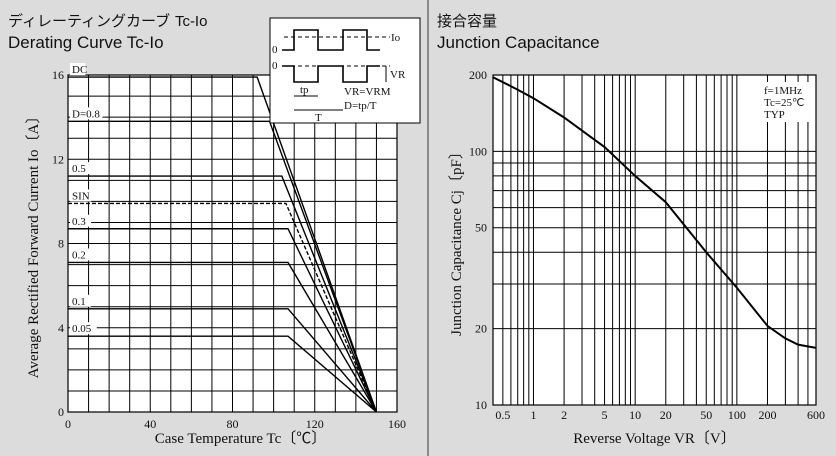 The height and width of the screenshot is (456, 836). I want to click on annotation-text: TYP, so click(774, 115).